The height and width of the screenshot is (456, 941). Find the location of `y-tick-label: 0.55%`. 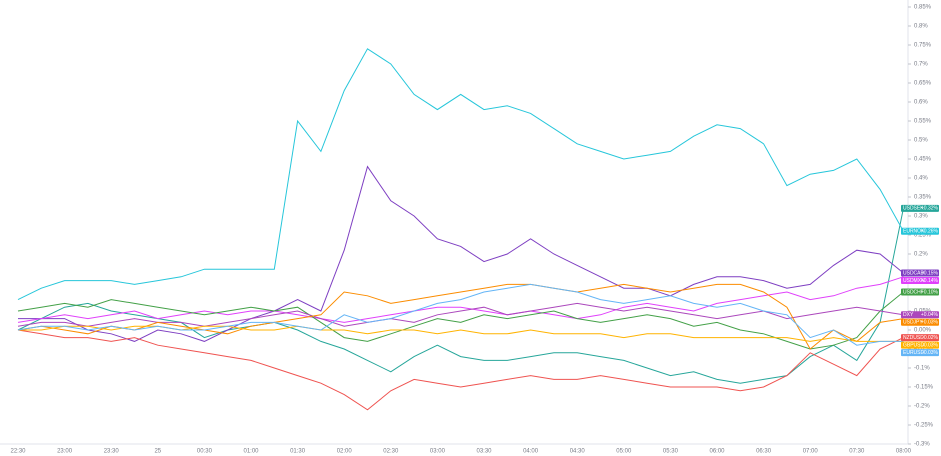

y-tick-label: 0.55% is located at coordinates (923, 122).